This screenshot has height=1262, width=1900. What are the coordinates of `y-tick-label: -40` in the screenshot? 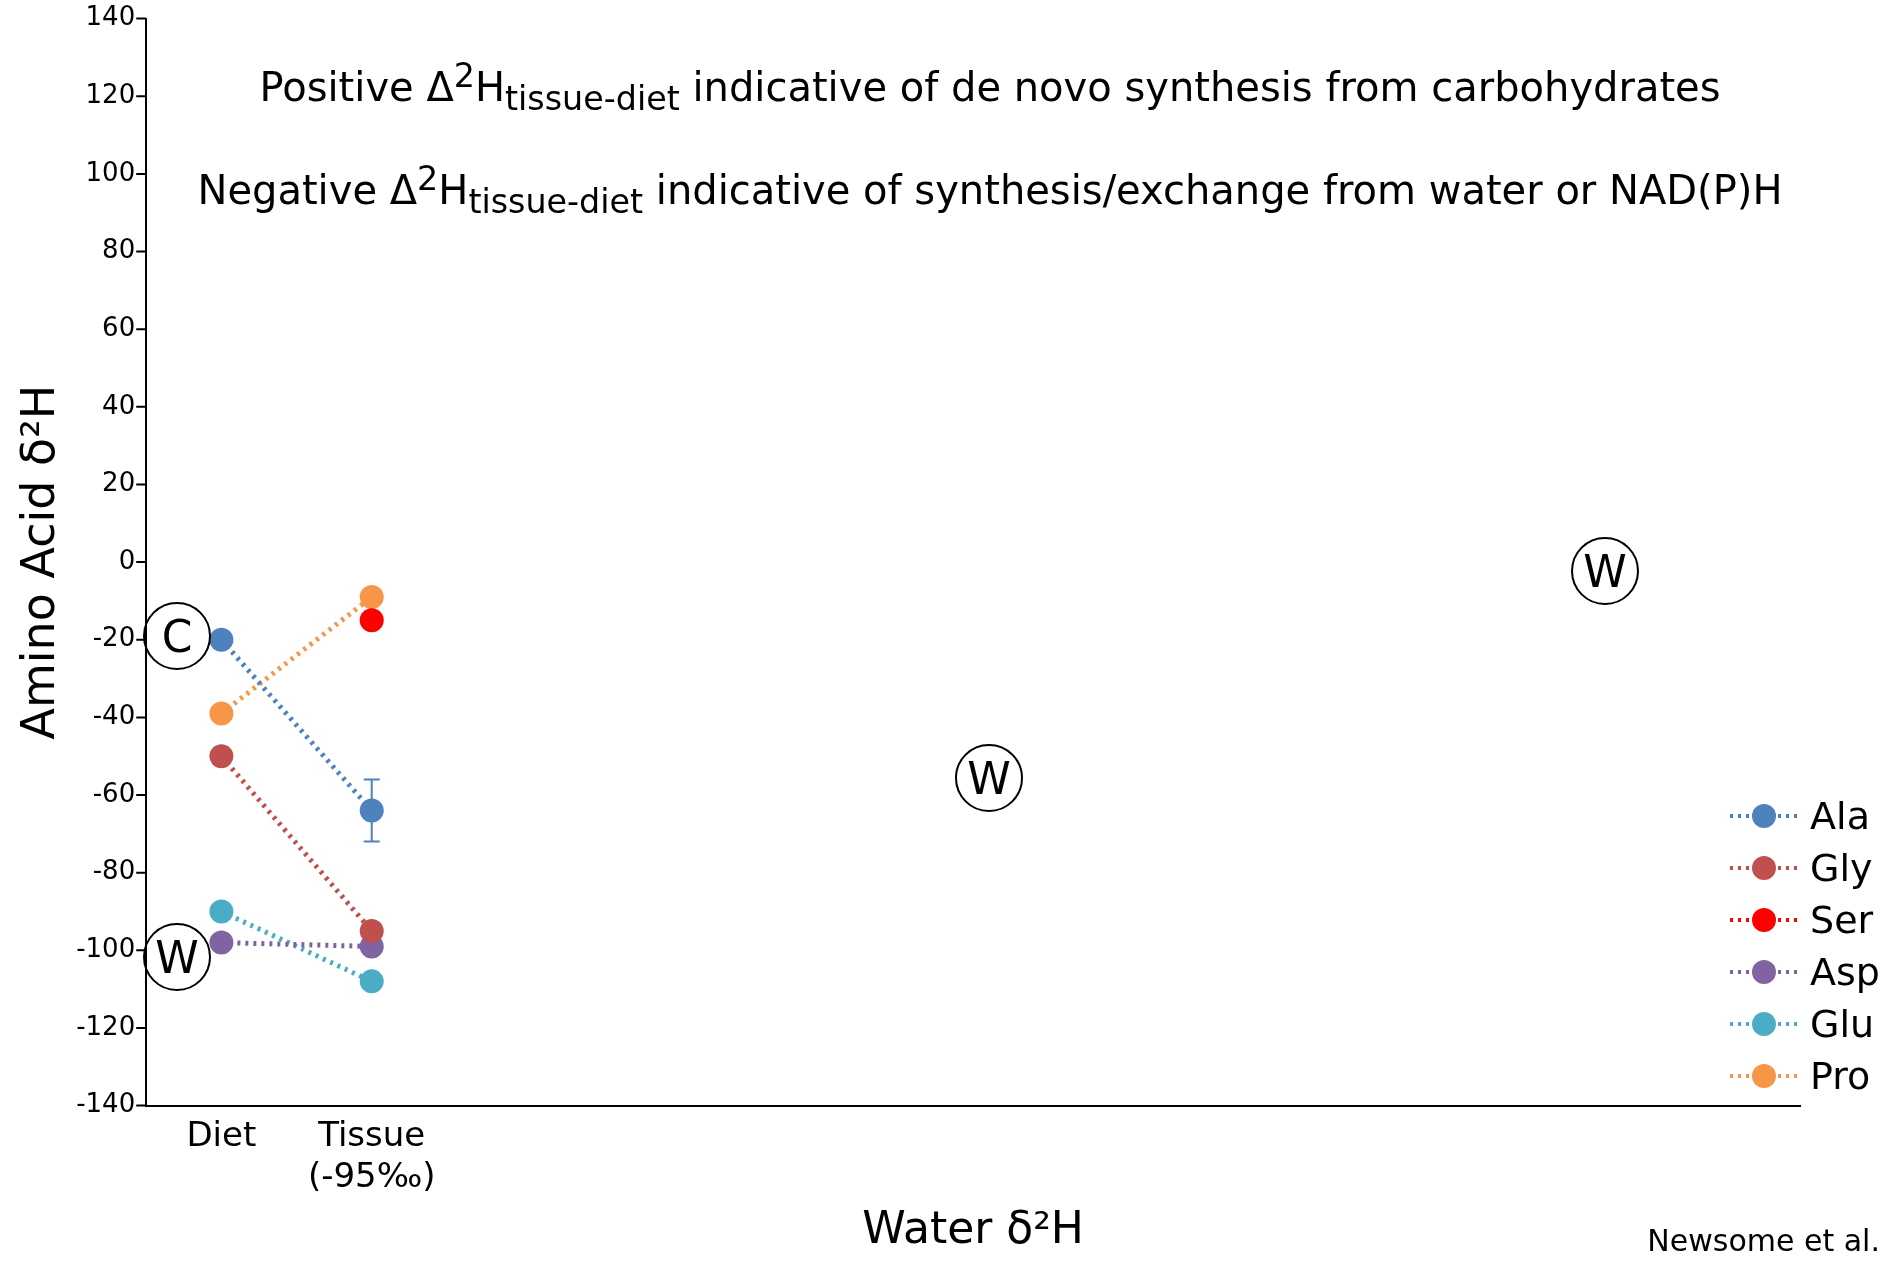 It's located at (114, 715).